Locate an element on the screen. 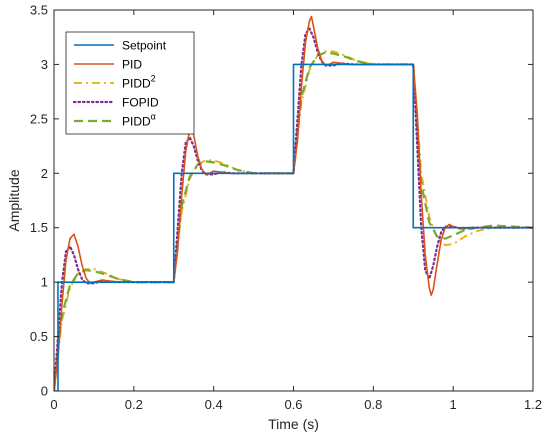  x-tick-label: 0.4 is located at coordinates (214, 404).